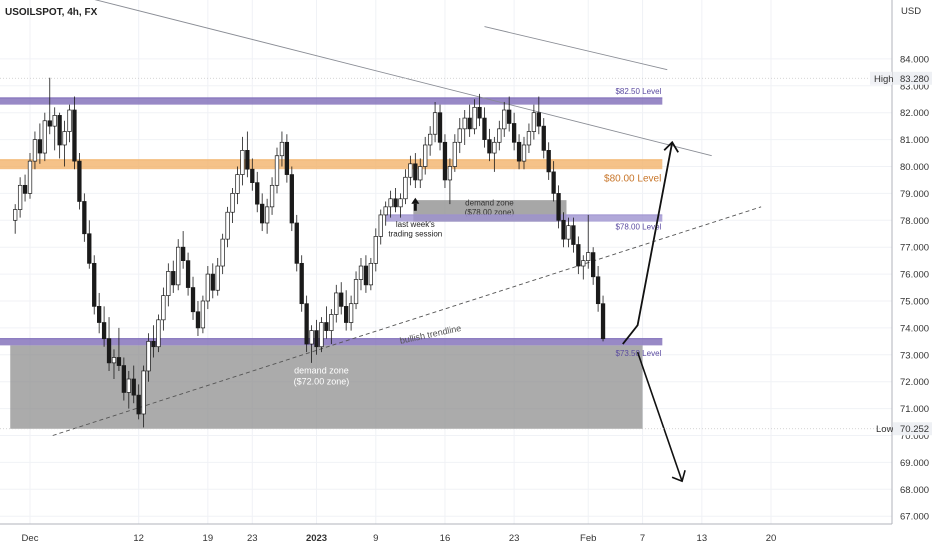  I want to click on price-tick-label: 72.000, so click(914, 382).